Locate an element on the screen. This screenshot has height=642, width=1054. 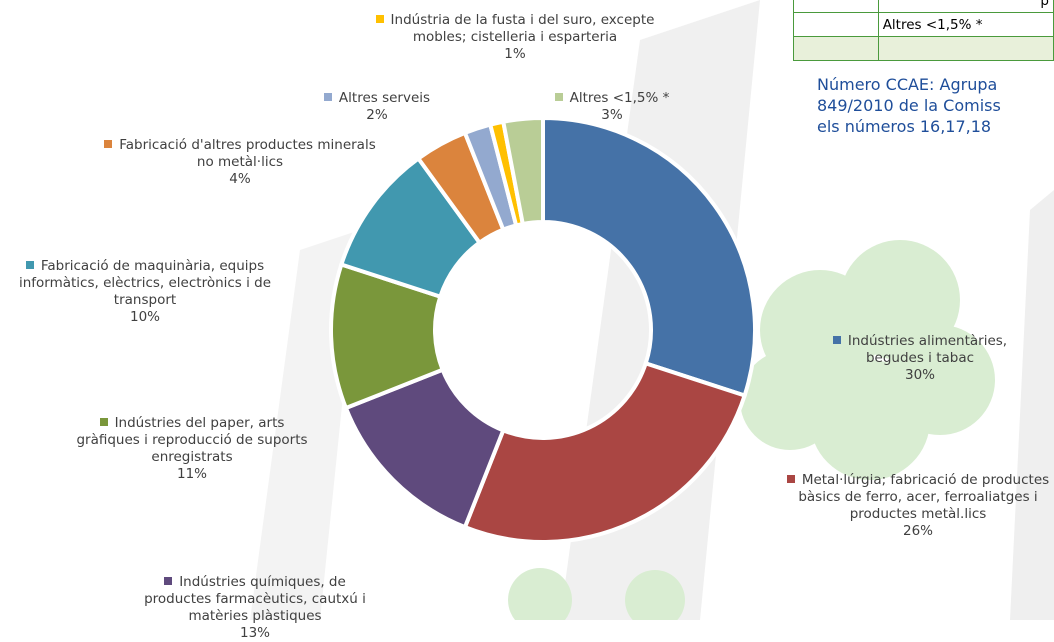
percent: 1% is located at coordinates (515, 54).